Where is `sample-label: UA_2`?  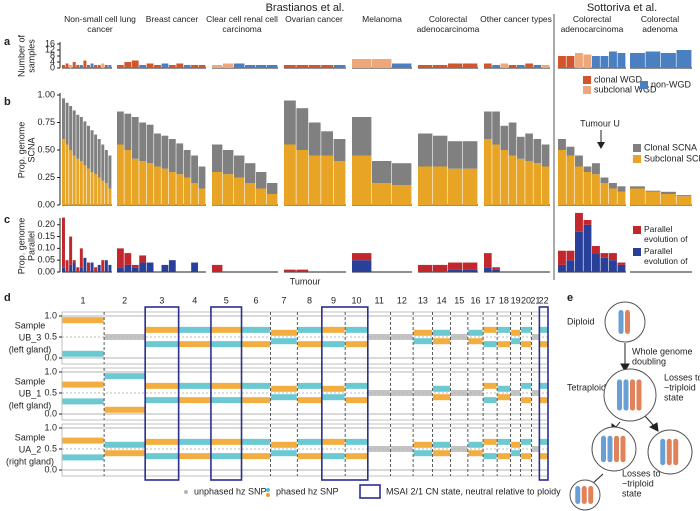
sample-label: UA_2 is located at coordinates (30, 449).